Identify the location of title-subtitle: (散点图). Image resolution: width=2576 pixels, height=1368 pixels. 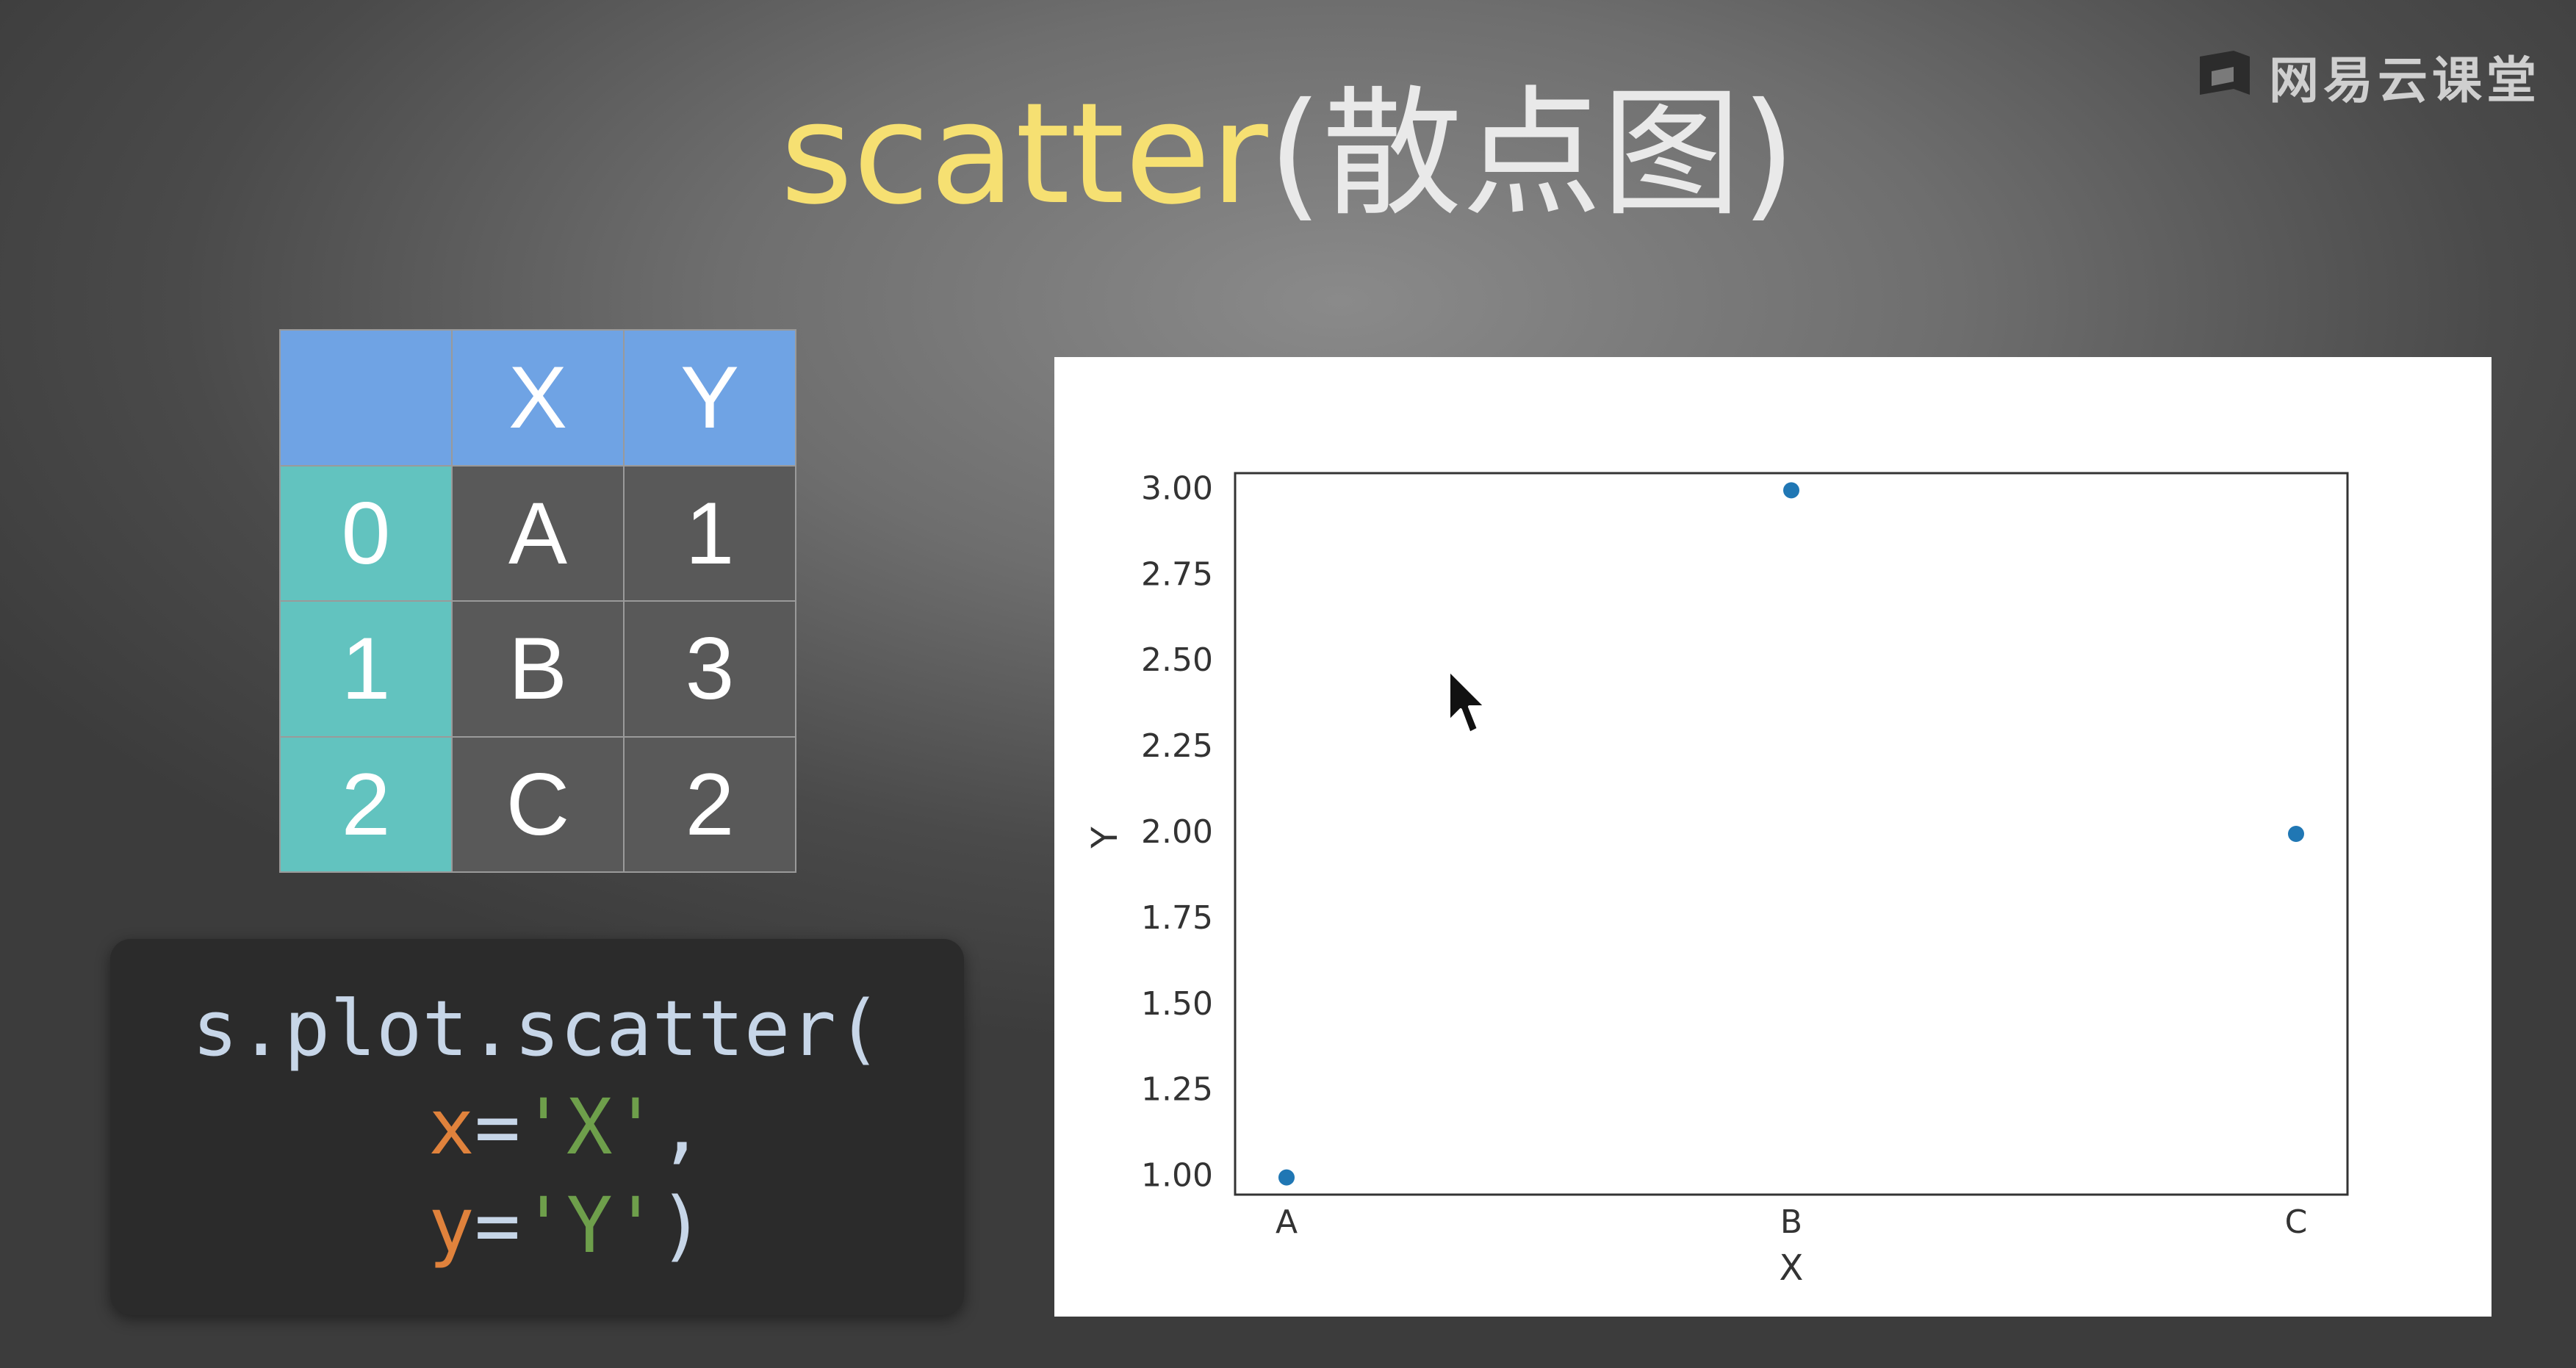
(1531, 154).